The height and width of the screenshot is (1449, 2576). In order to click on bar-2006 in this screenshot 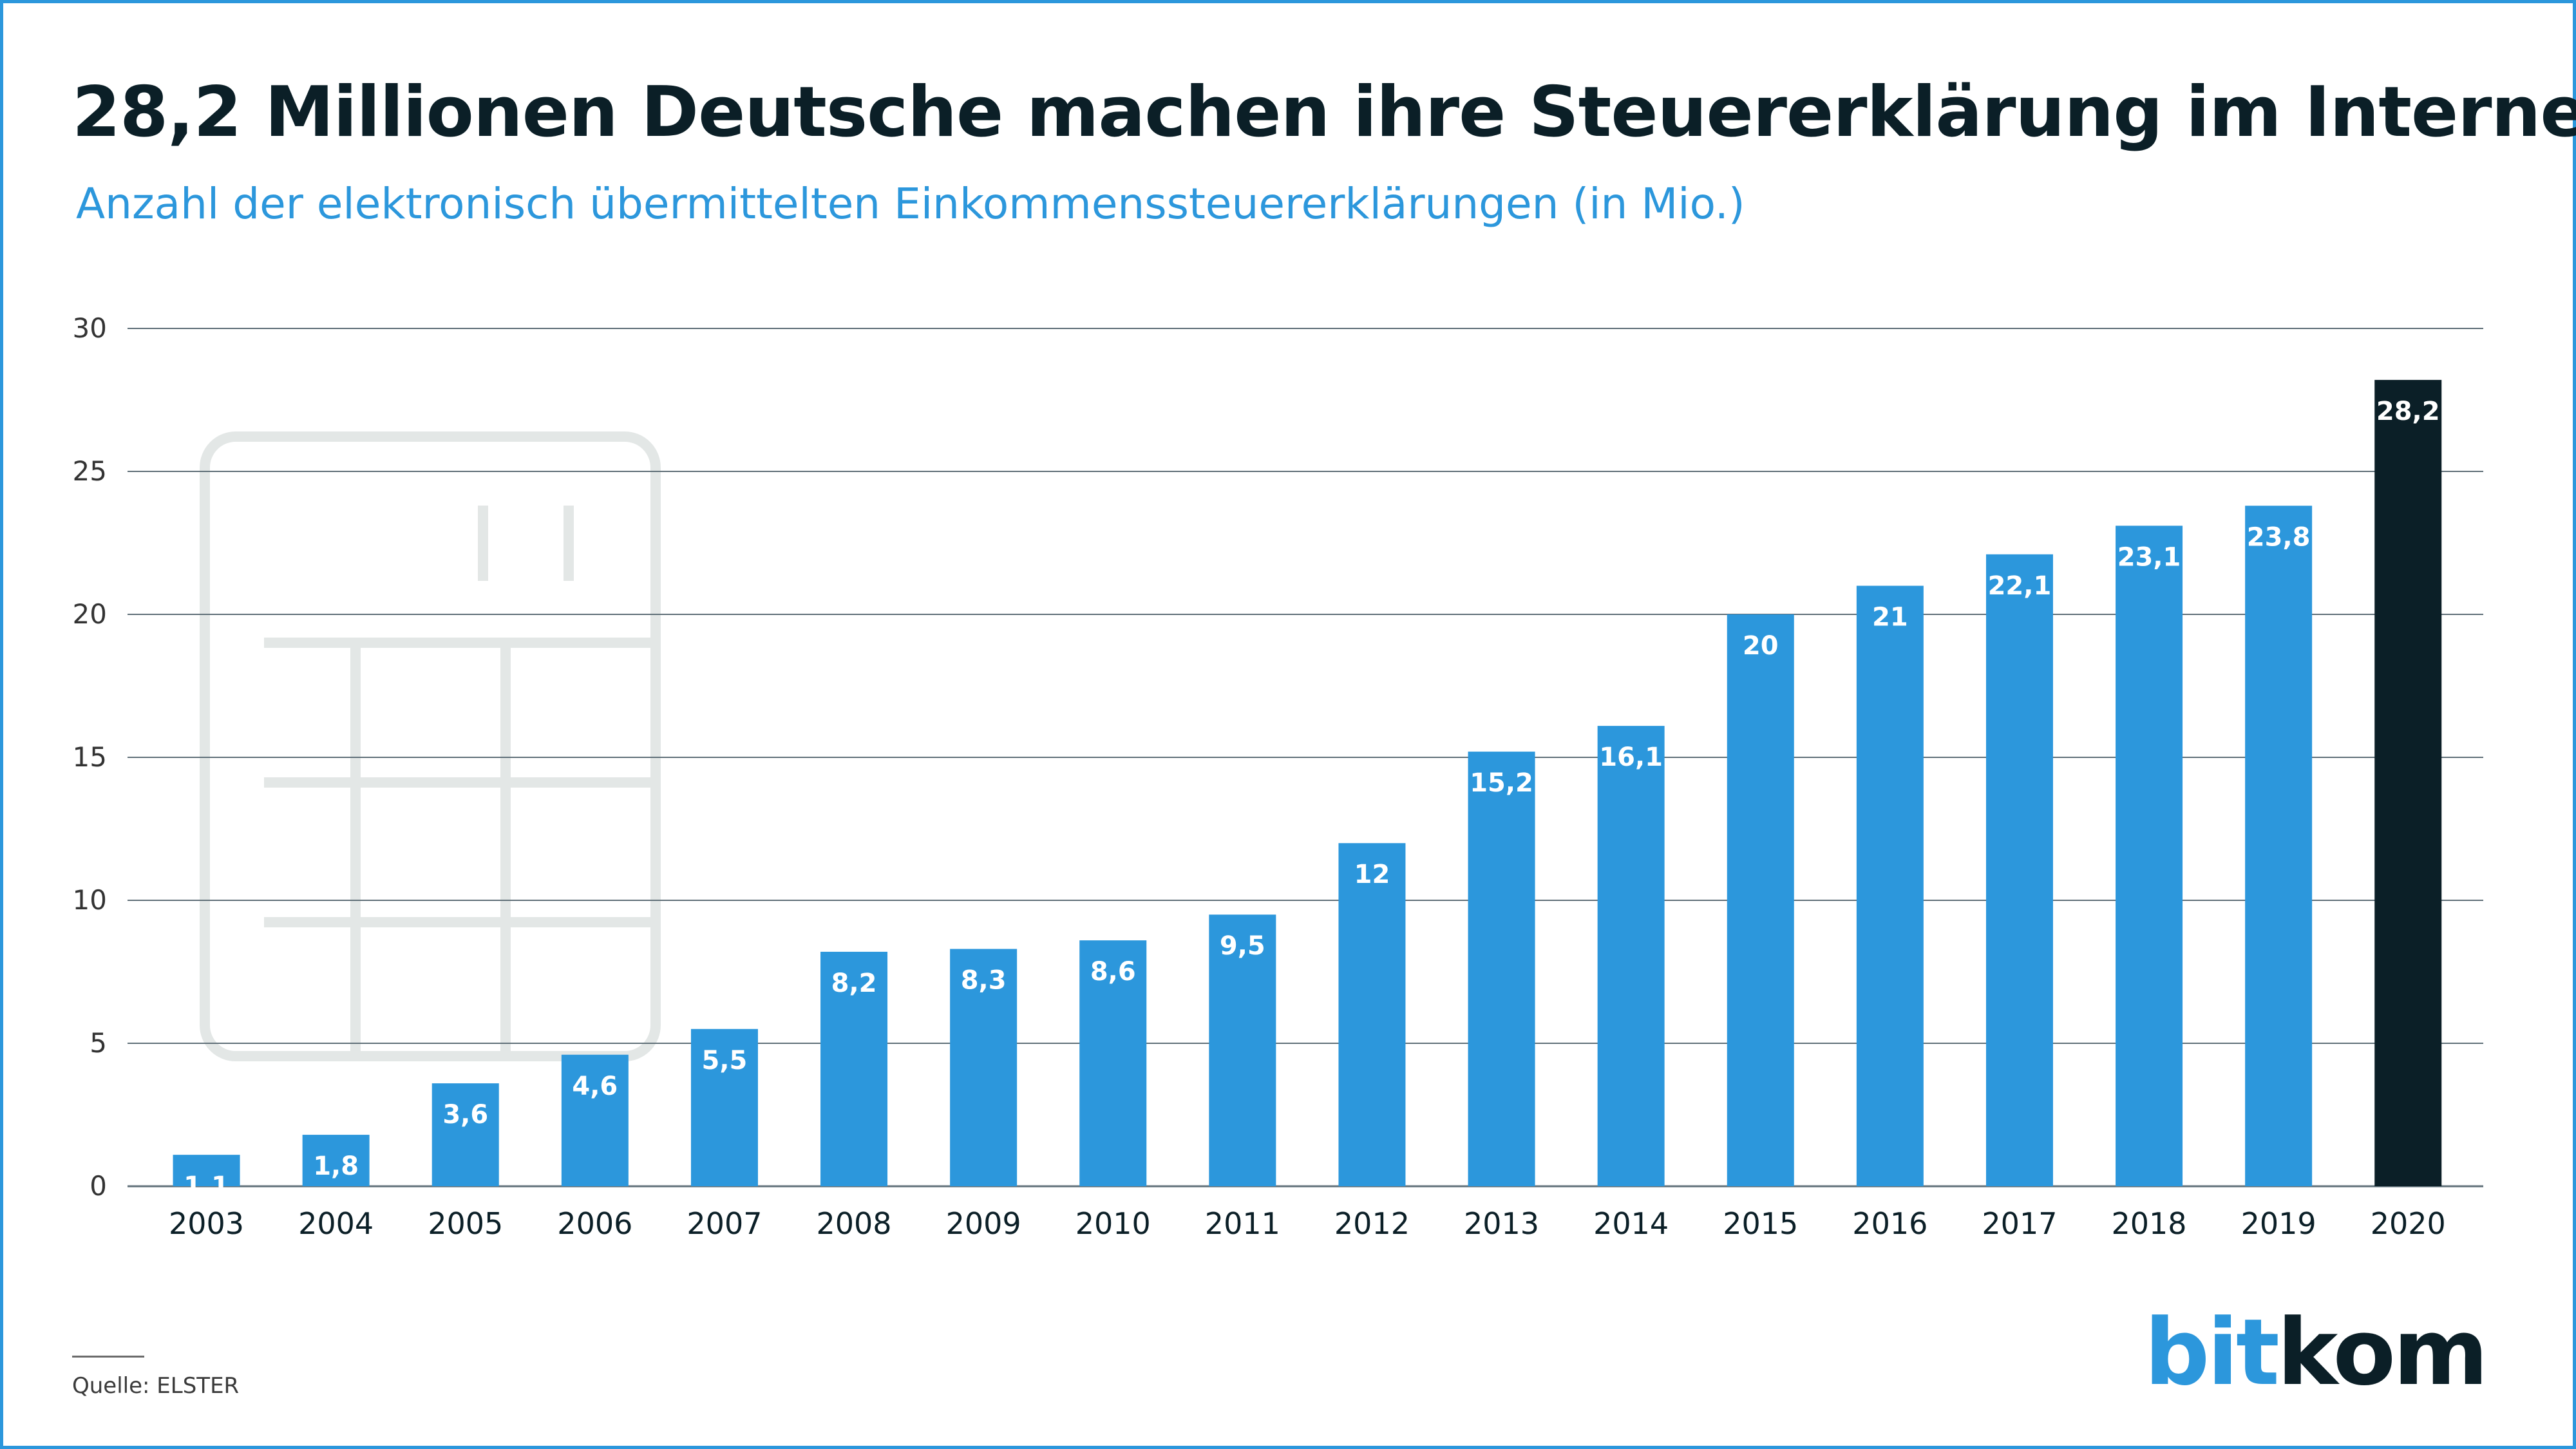, I will do `click(595, 1120)`.